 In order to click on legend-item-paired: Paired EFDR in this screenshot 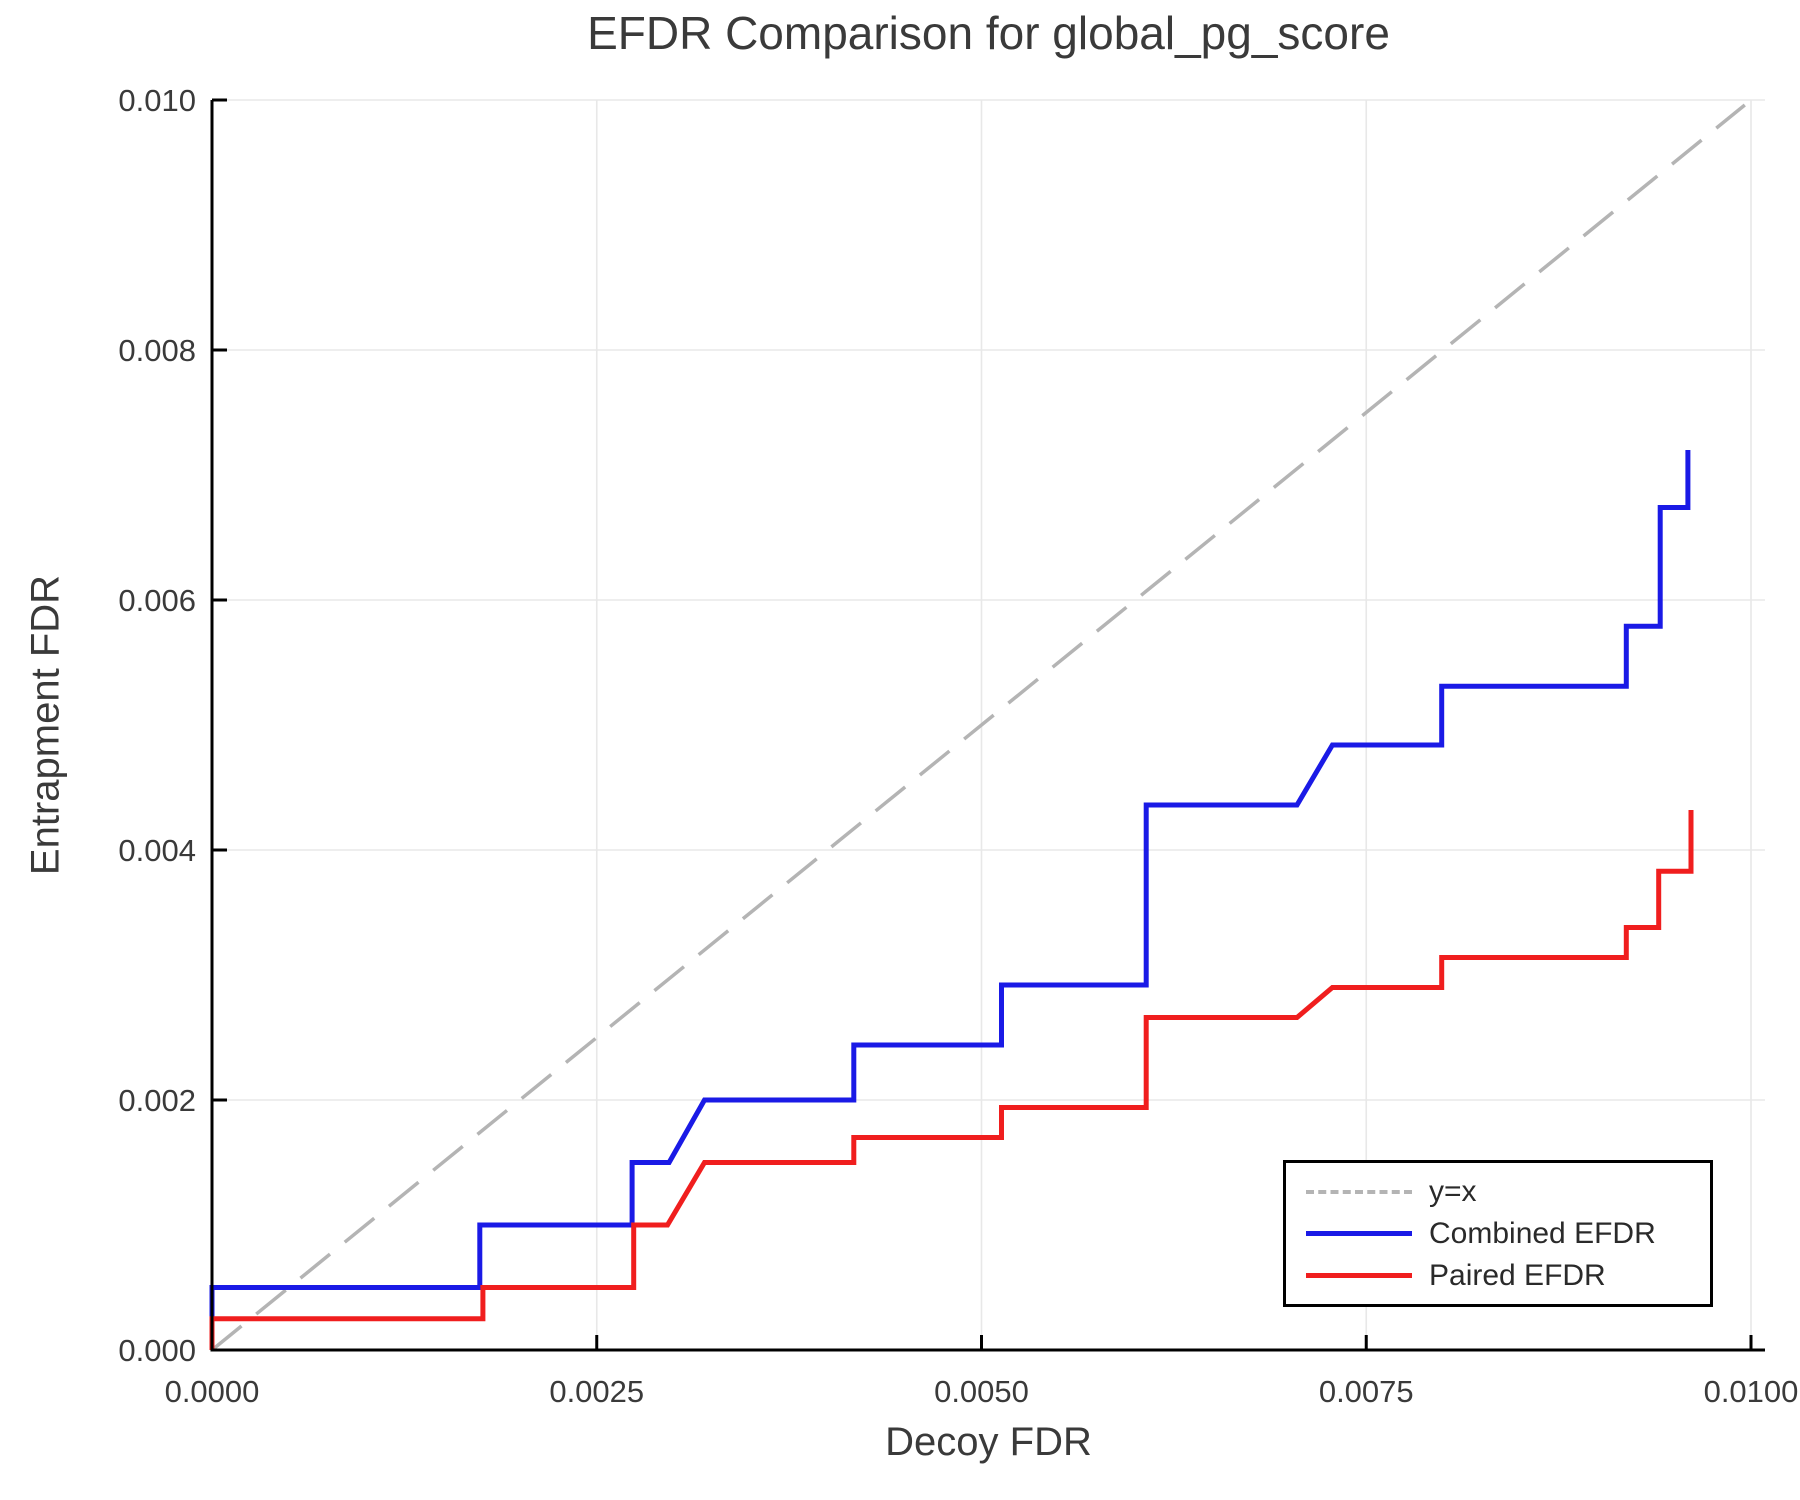, I will do `click(1498, 1276)`.